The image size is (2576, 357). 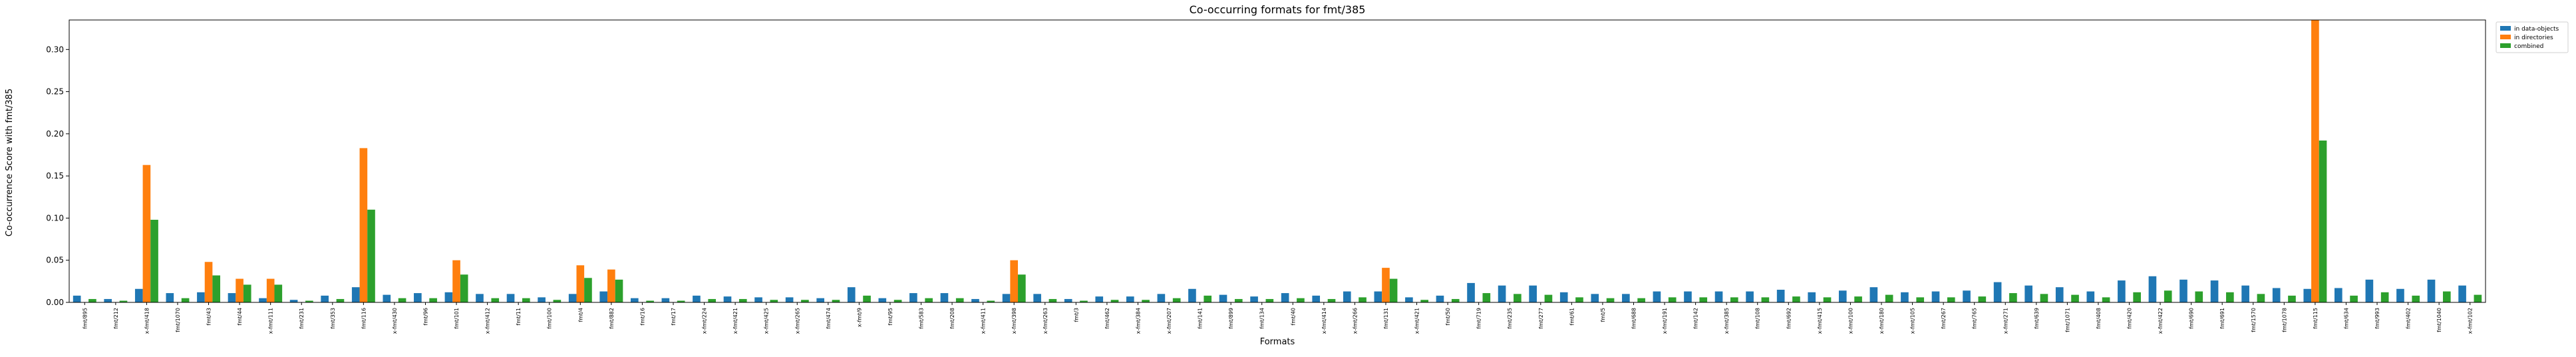 What do you see at coordinates (1355, 321) in the screenshot?
I see `x-tick-label: x-fmt/266` at bounding box center [1355, 321].